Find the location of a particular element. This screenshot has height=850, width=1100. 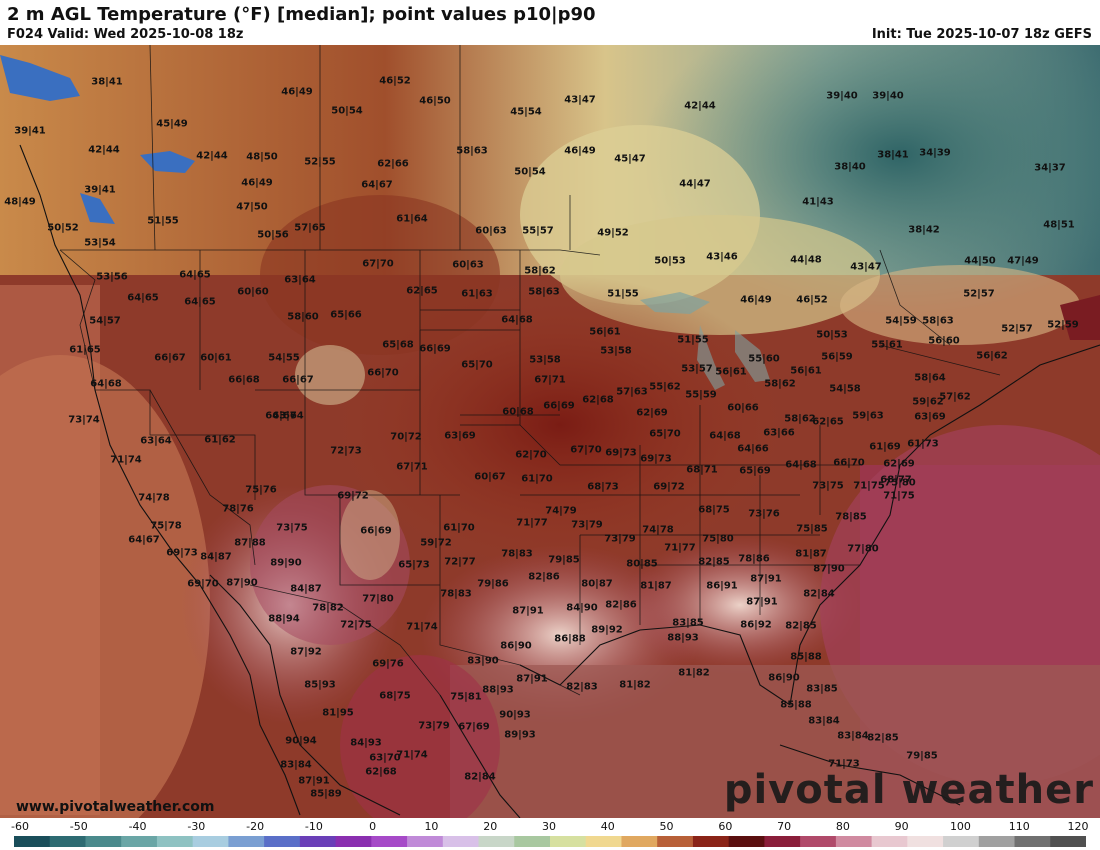

point-value: 70|72 is located at coordinates (406, 437).